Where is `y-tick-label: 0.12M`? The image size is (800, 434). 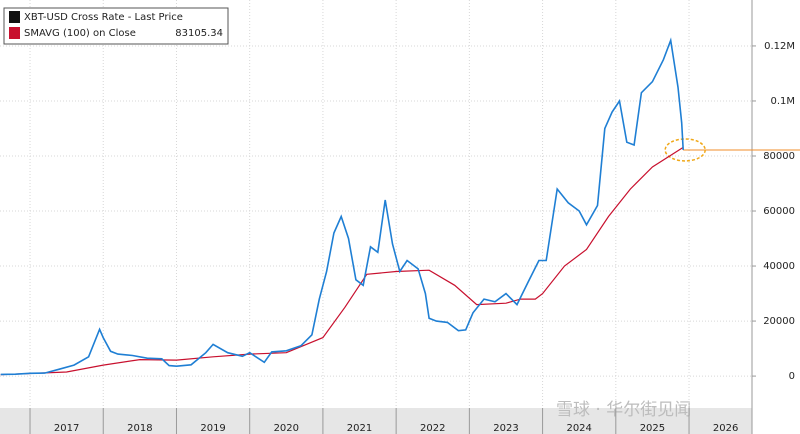
y-tick-label: 0.12M is located at coordinates (779, 46).